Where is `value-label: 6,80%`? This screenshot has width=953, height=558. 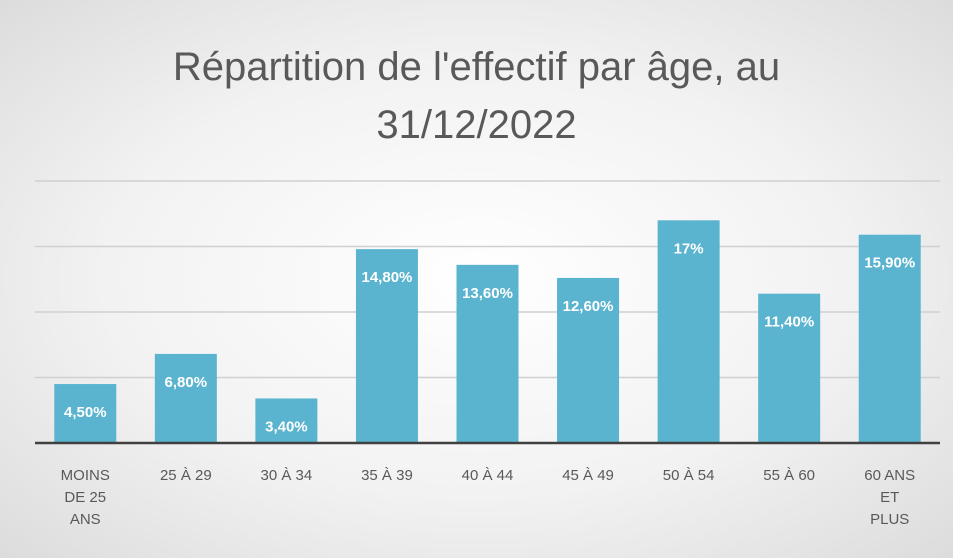
value-label: 6,80% is located at coordinates (186, 382).